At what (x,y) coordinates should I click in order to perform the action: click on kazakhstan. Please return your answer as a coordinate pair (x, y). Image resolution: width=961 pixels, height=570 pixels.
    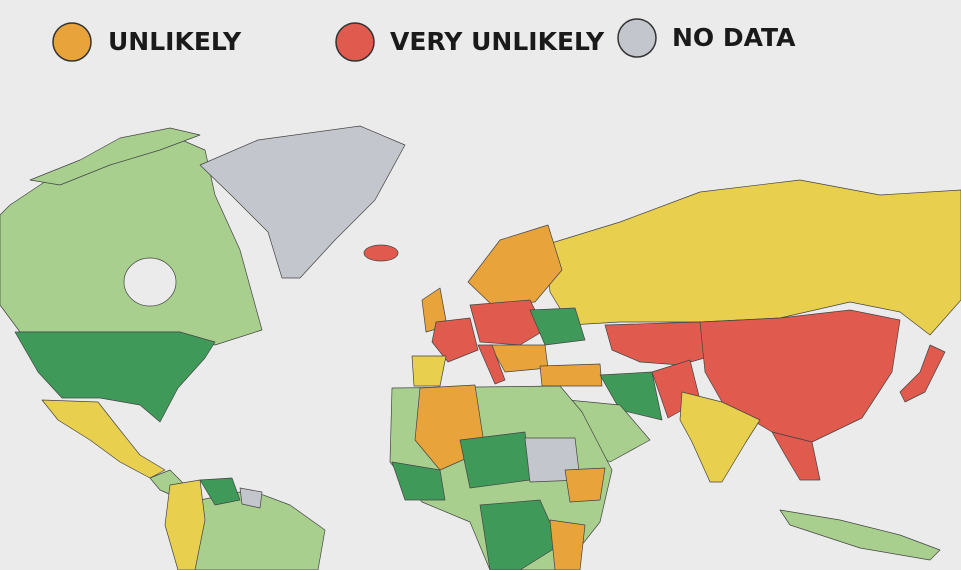
    Looking at the image, I should click on (660, 343).